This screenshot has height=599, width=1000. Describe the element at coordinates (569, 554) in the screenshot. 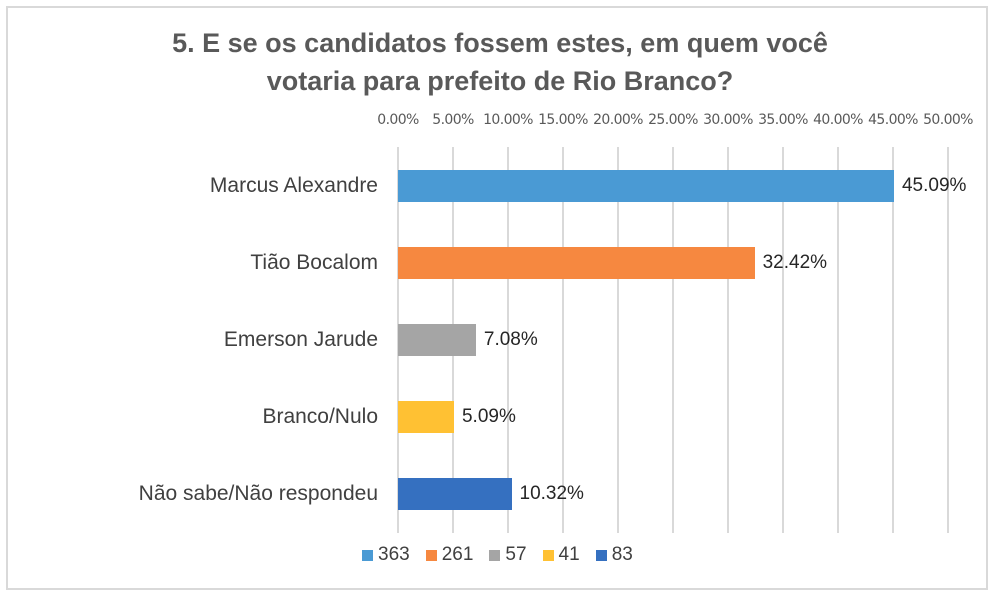

I see `legend-label: 41` at that location.